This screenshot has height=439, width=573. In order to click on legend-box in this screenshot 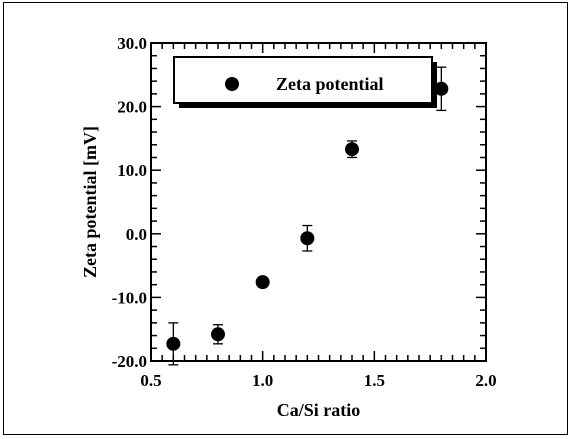, I will do `click(303, 80)`.